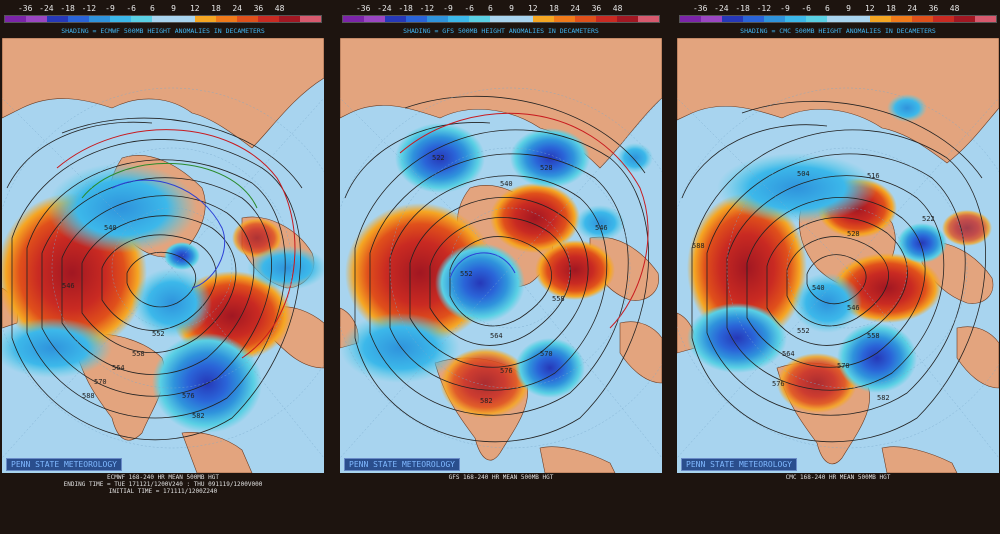  What do you see at coordinates (174, 8) in the screenshot?
I see `colorbar-tick-label: 9` at bounding box center [174, 8].